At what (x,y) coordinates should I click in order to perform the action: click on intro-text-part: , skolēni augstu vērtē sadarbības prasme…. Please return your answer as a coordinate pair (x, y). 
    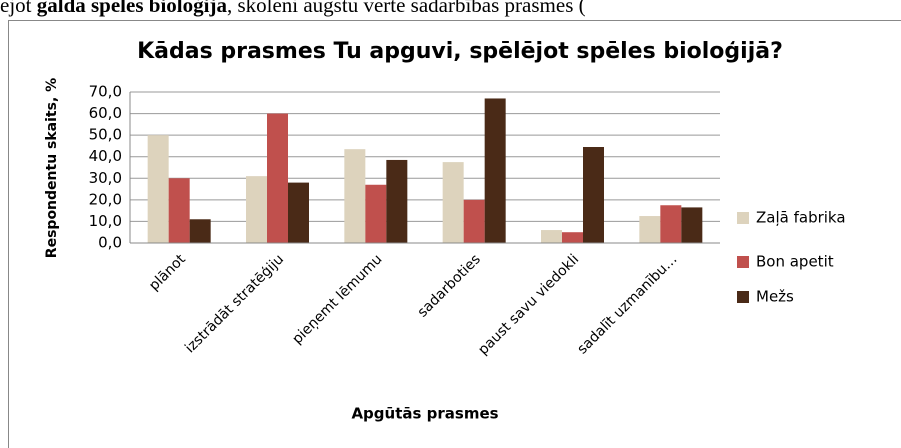
    Looking at the image, I should click on (406, 8).